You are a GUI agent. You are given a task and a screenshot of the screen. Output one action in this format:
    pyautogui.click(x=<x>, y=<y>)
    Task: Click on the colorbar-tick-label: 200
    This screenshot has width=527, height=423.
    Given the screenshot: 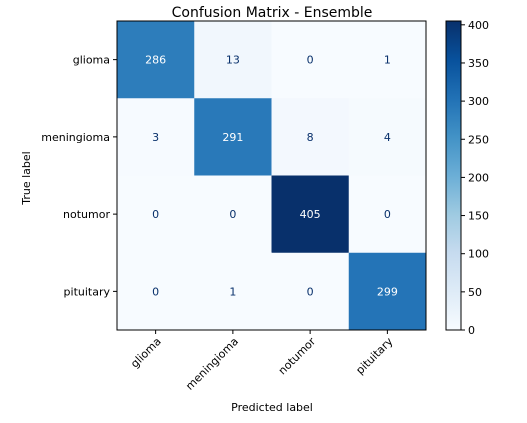 What is the action you would take?
    pyautogui.click(x=478, y=177)
    